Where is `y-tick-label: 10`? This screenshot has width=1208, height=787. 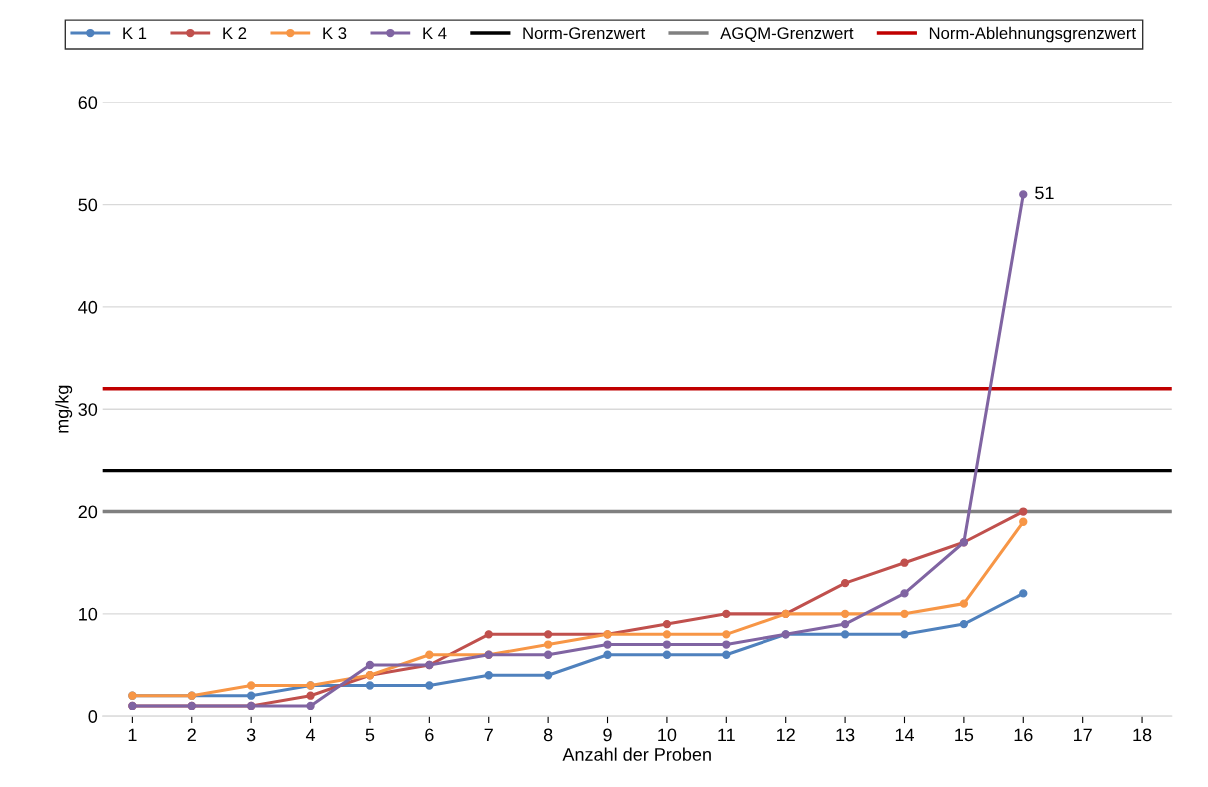
y-tick-label: 10 is located at coordinates (88, 614).